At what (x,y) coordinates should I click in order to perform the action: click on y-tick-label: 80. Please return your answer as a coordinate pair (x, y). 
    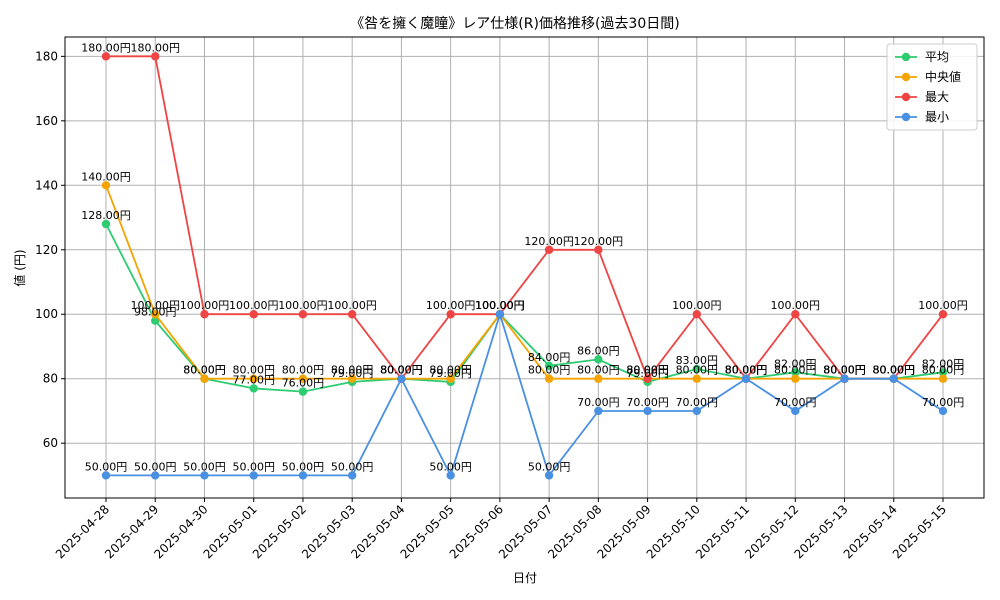
    Looking at the image, I should click on (50, 379).